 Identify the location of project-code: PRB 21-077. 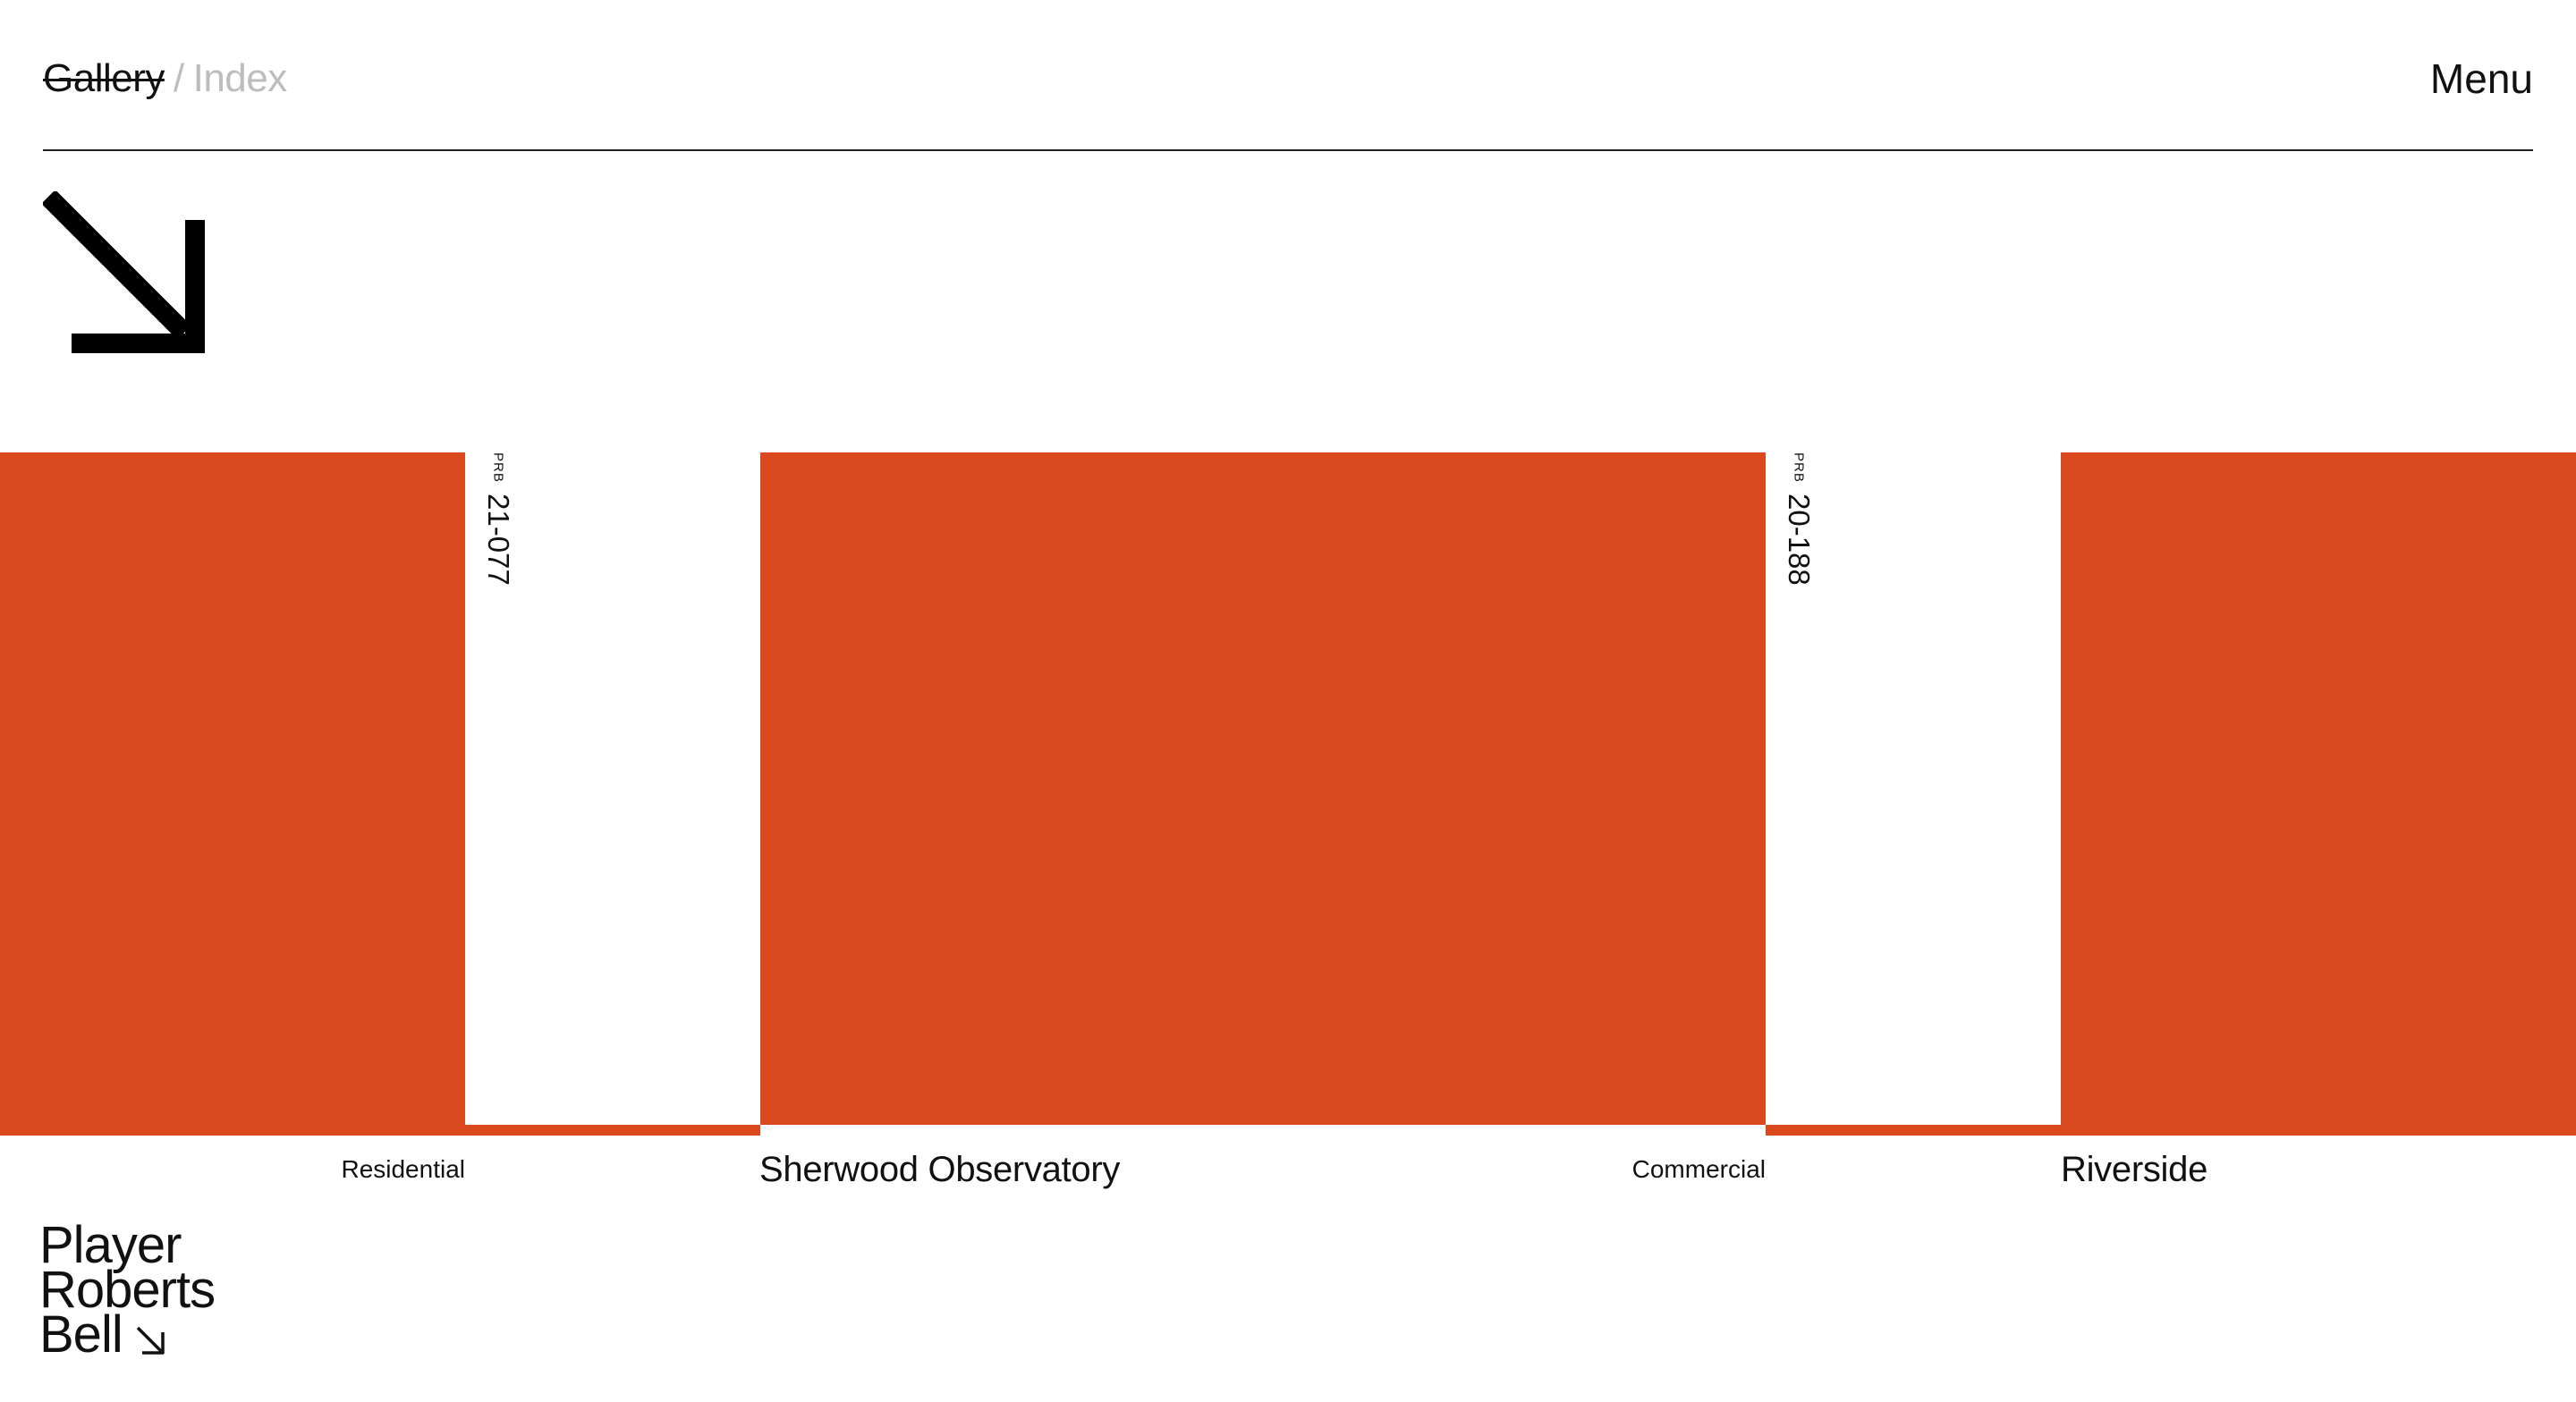
(498, 519).